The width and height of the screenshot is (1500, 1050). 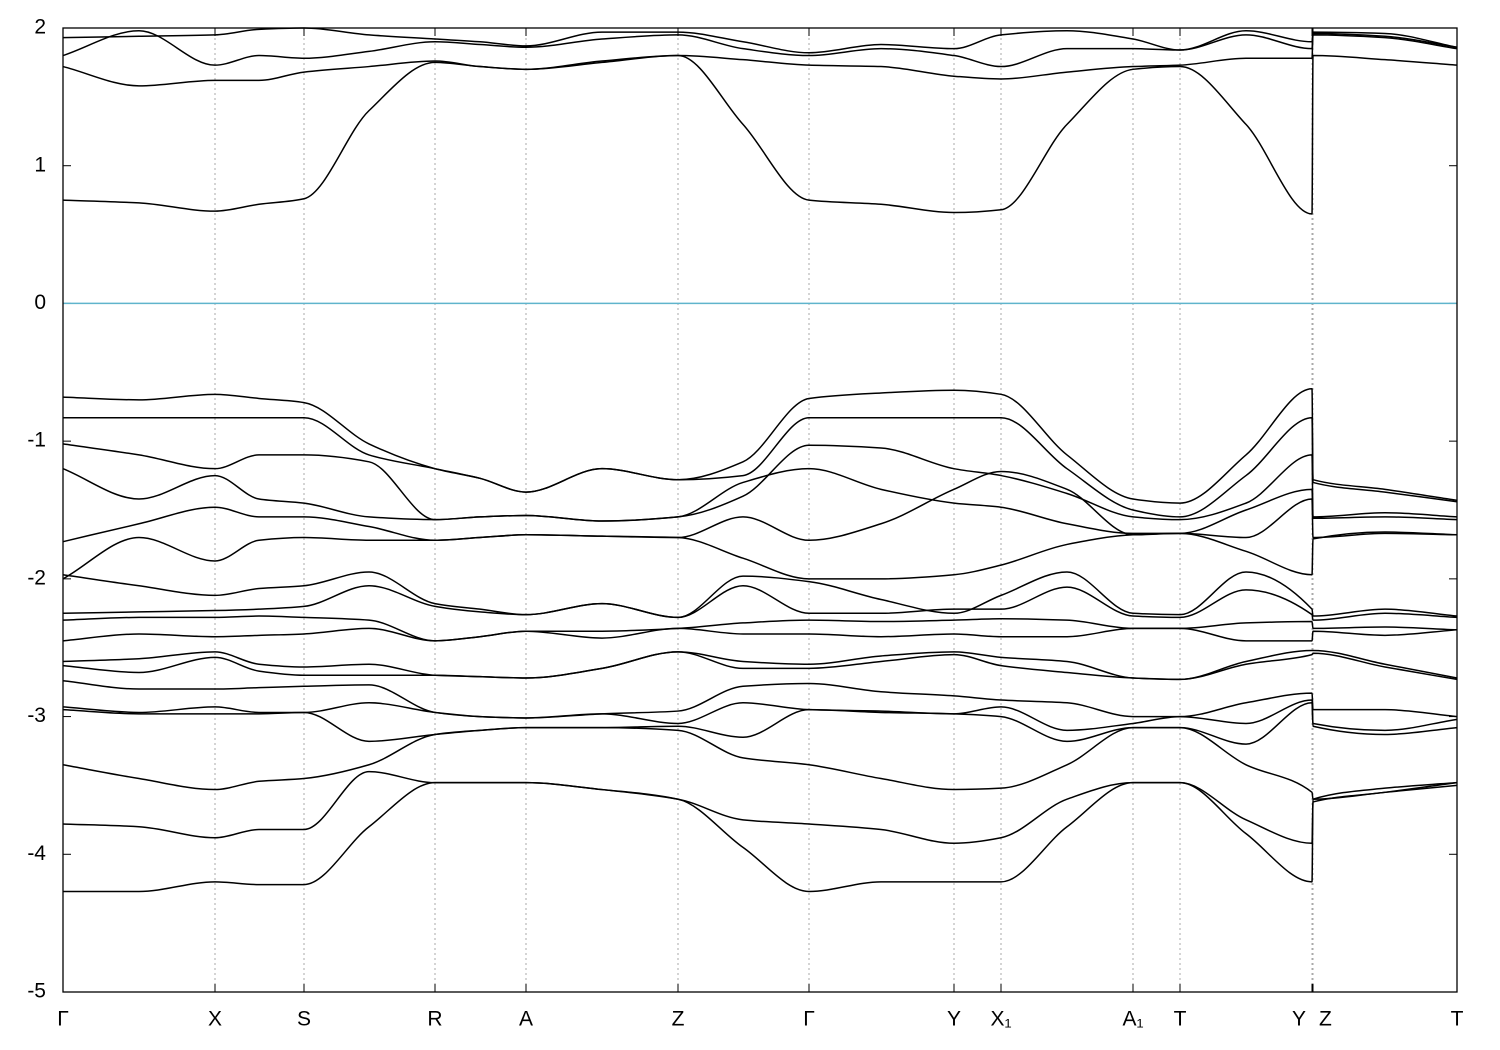 What do you see at coordinates (36, 715) in the screenshot?
I see `y-tick-label: -3` at bounding box center [36, 715].